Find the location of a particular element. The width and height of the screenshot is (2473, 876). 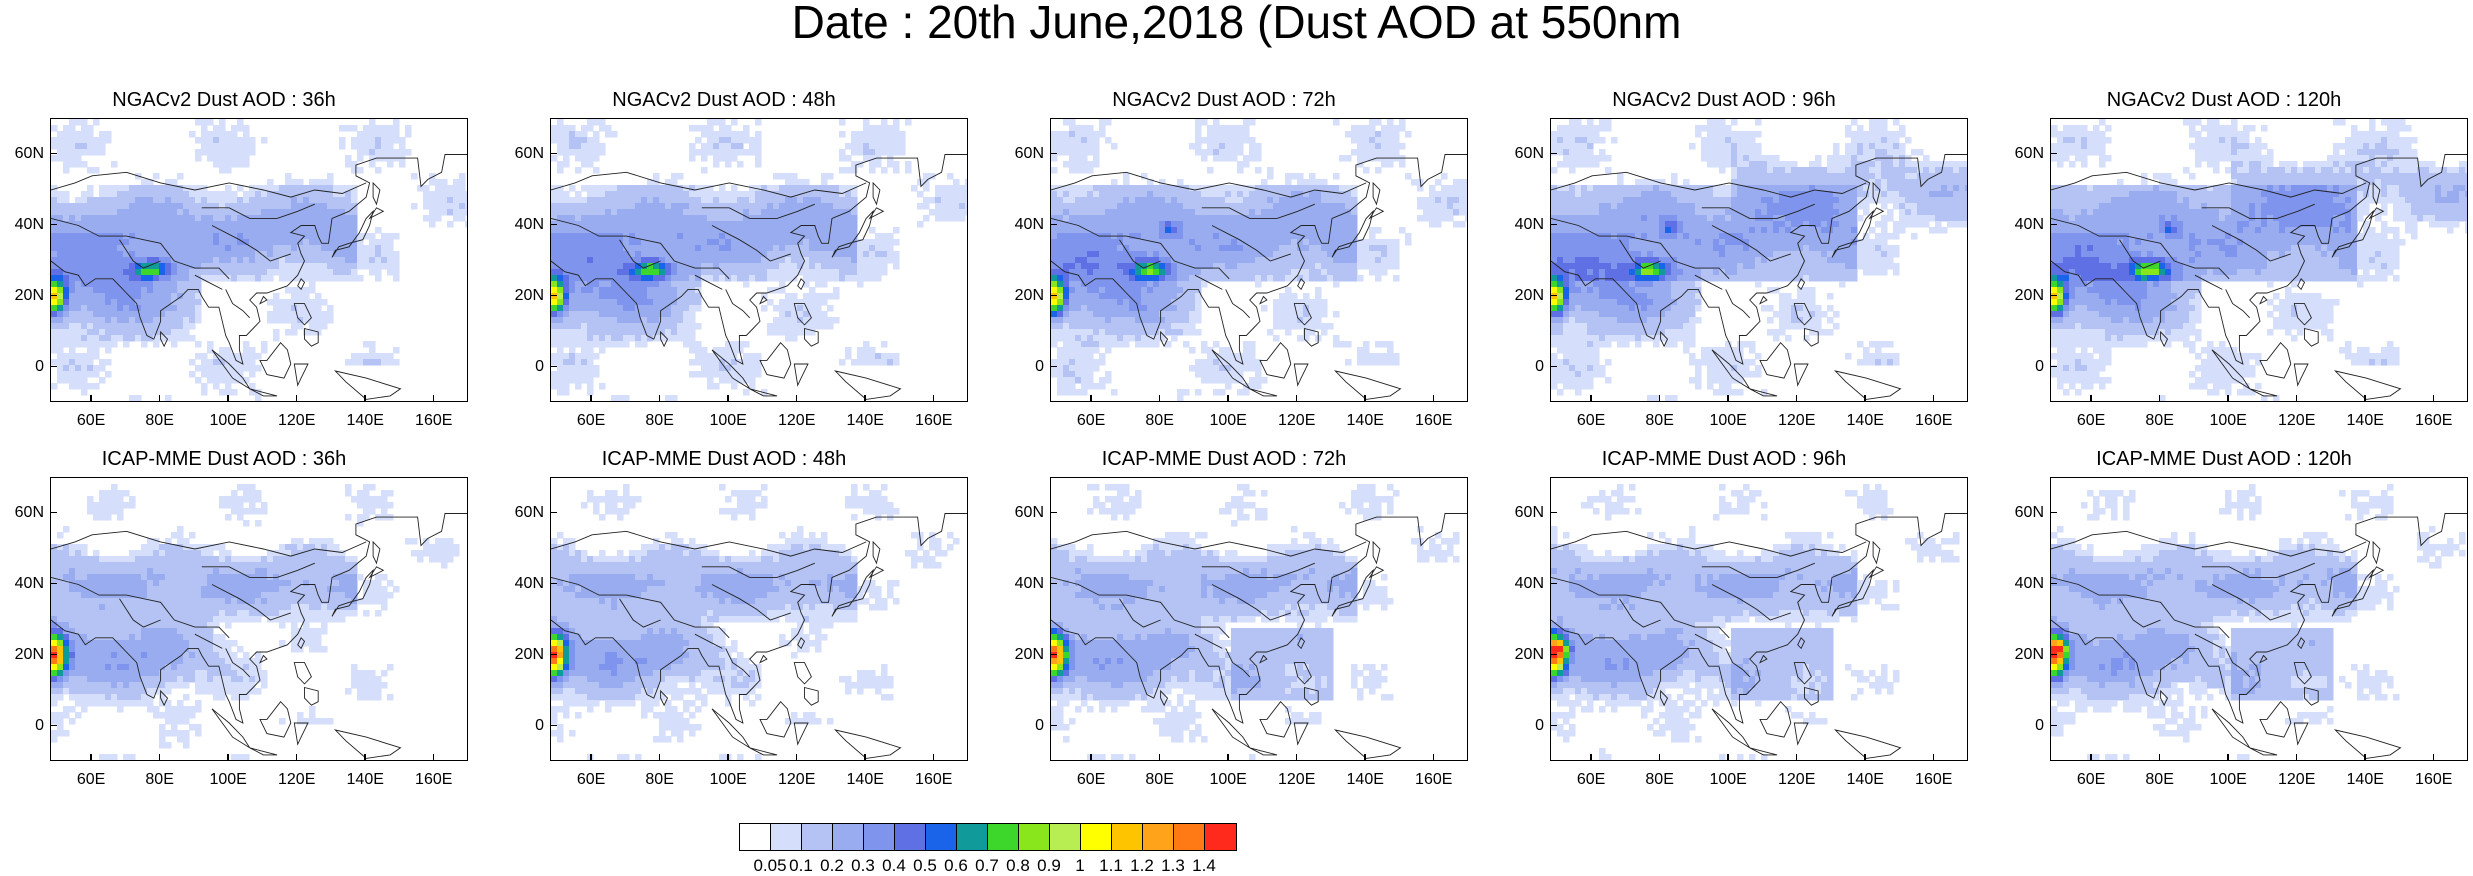

lat-tick-label: 20N is located at coordinates (525, 296).